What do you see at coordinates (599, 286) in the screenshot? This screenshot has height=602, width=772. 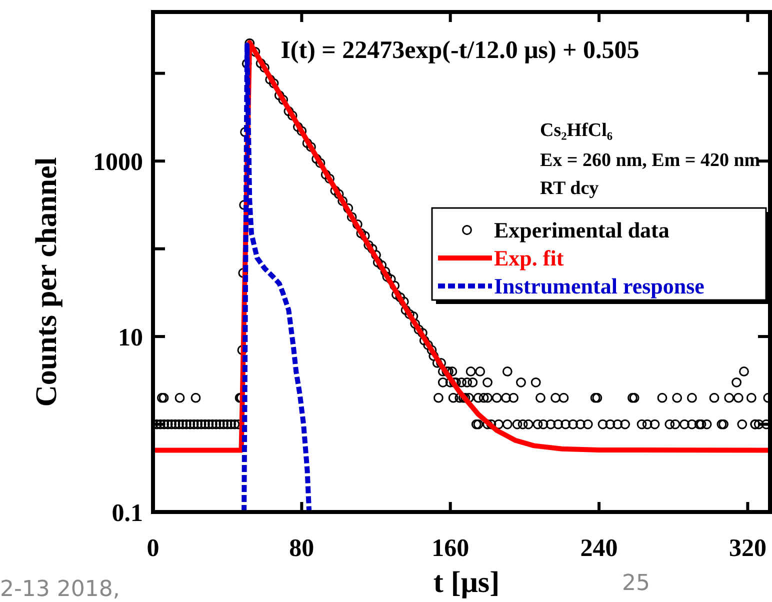 I see `legend-label: Instrumental response` at bounding box center [599, 286].